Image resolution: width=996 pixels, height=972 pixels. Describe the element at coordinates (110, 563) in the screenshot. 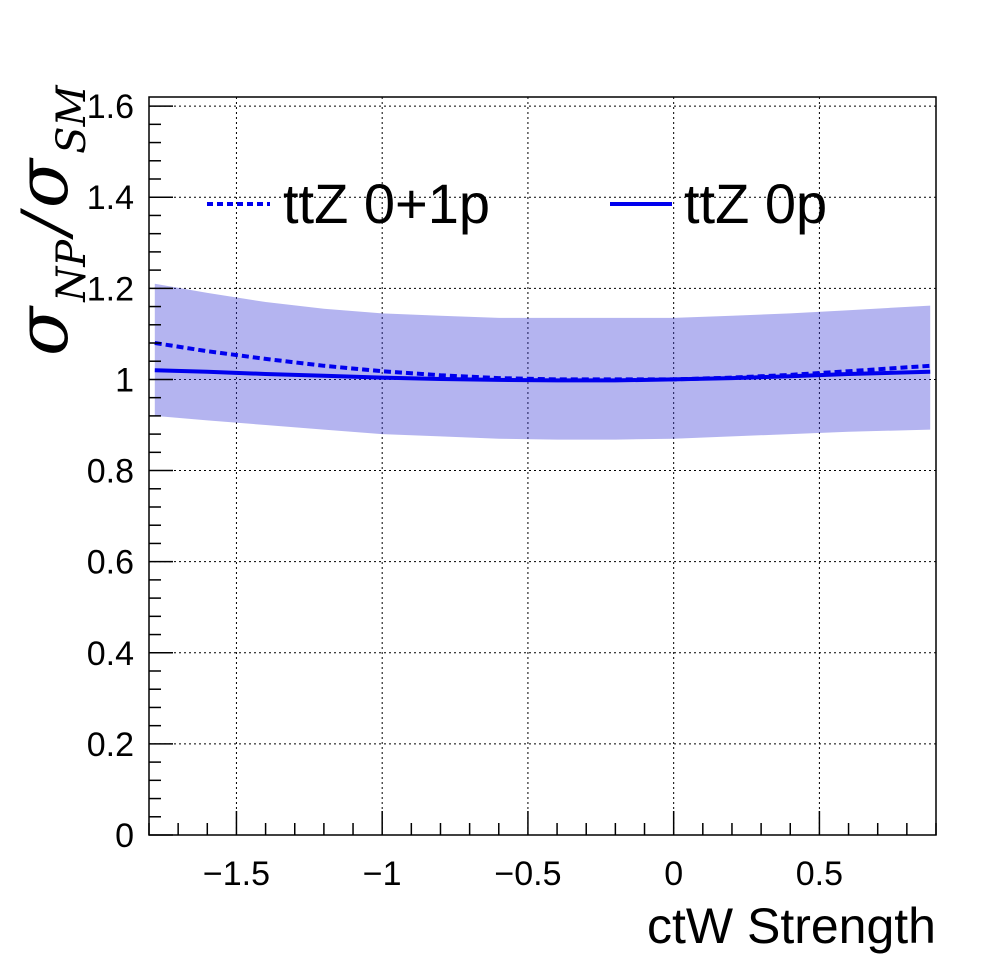

I see `y-tick-label-3: 0.6` at that location.